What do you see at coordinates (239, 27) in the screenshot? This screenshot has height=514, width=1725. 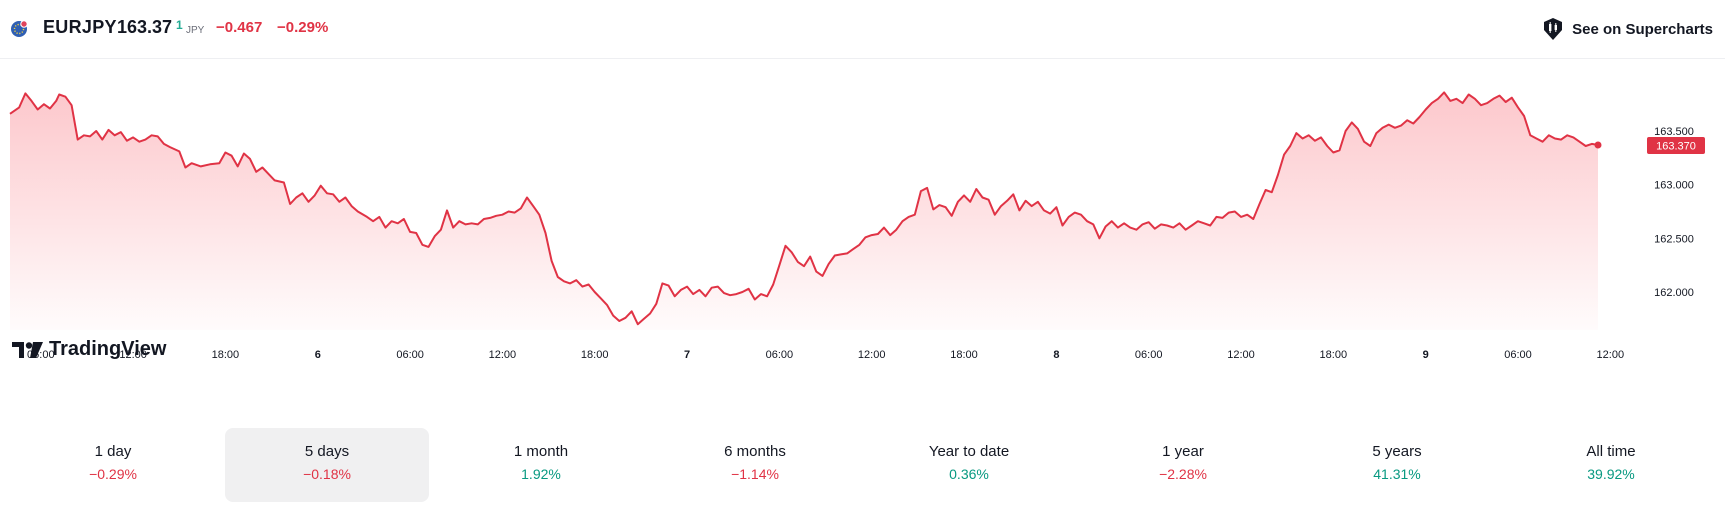 I see `price-change: −0.467` at bounding box center [239, 27].